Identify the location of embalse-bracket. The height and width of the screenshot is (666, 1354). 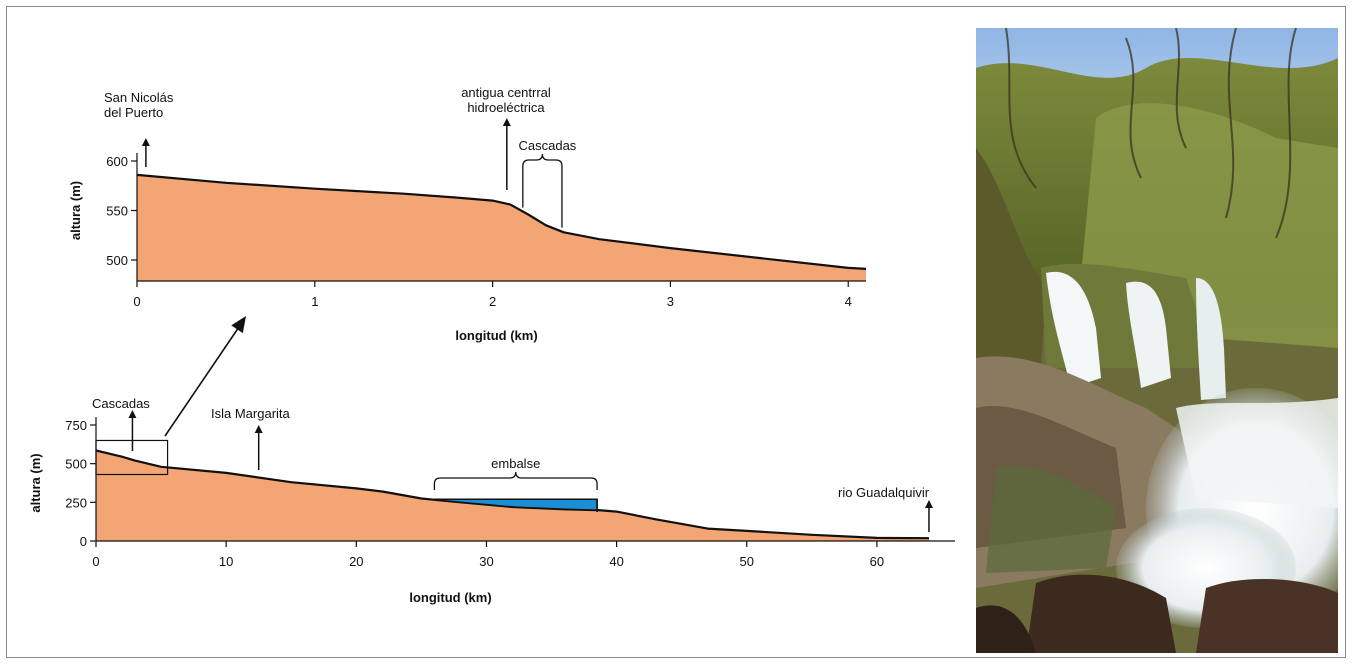
(515, 480).